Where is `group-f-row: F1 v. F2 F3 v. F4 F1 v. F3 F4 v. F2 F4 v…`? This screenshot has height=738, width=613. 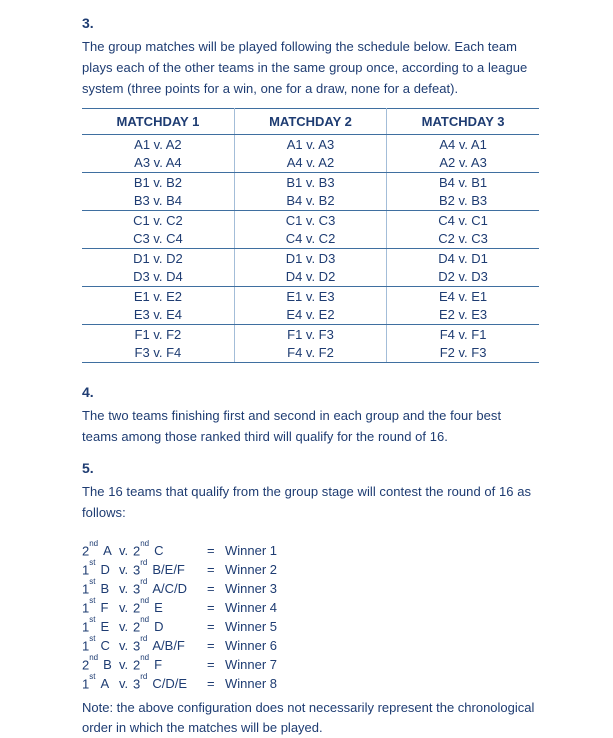 group-f-row: F1 v. F2 F3 v. F4 F1 v. F3 F4 v. F2 F4 v… is located at coordinates (310, 343).